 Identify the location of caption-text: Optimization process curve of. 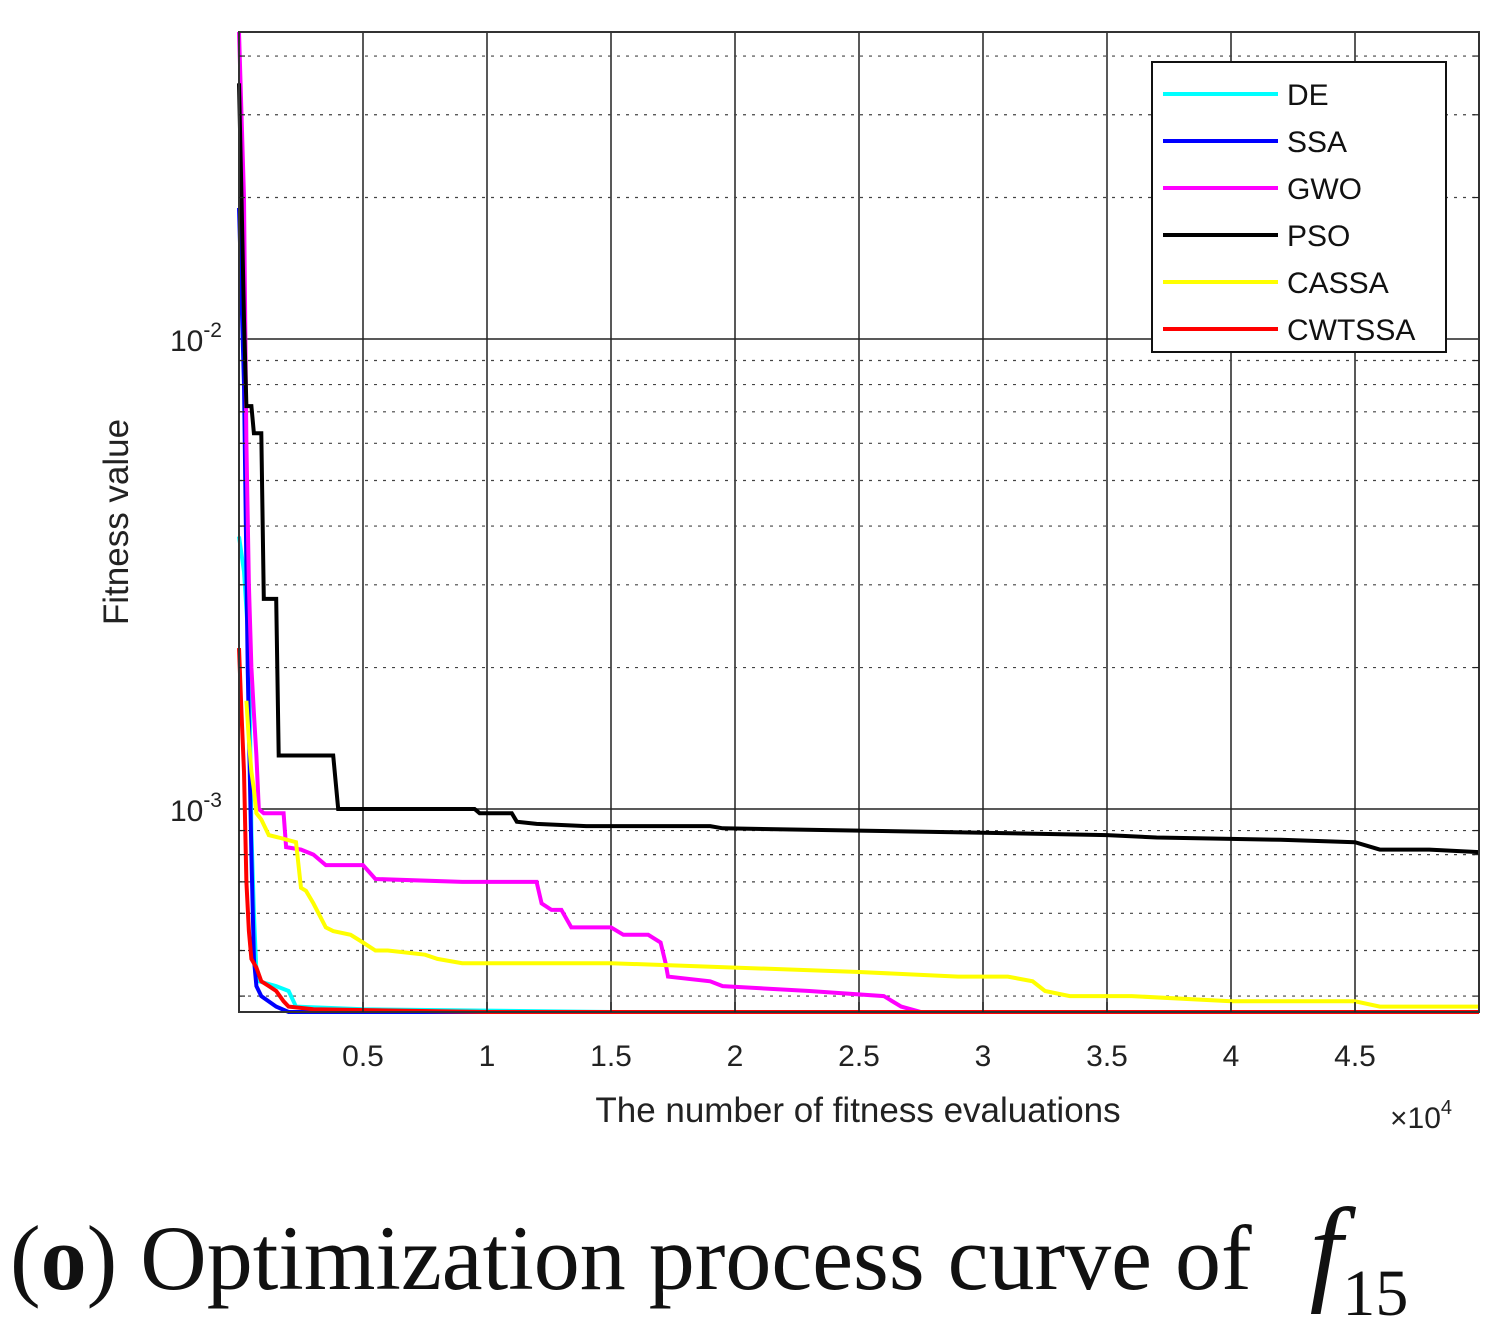
(684, 1258).